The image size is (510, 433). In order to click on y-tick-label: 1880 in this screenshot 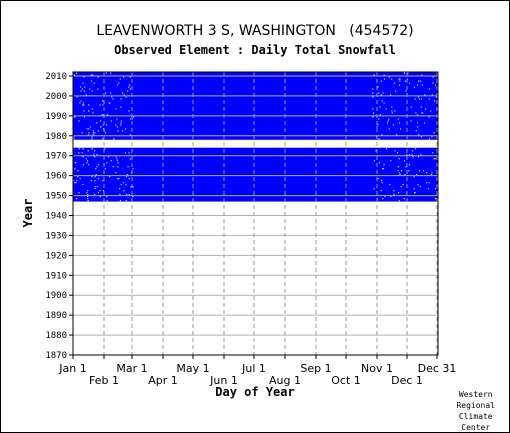, I will do `click(56, 336)`.